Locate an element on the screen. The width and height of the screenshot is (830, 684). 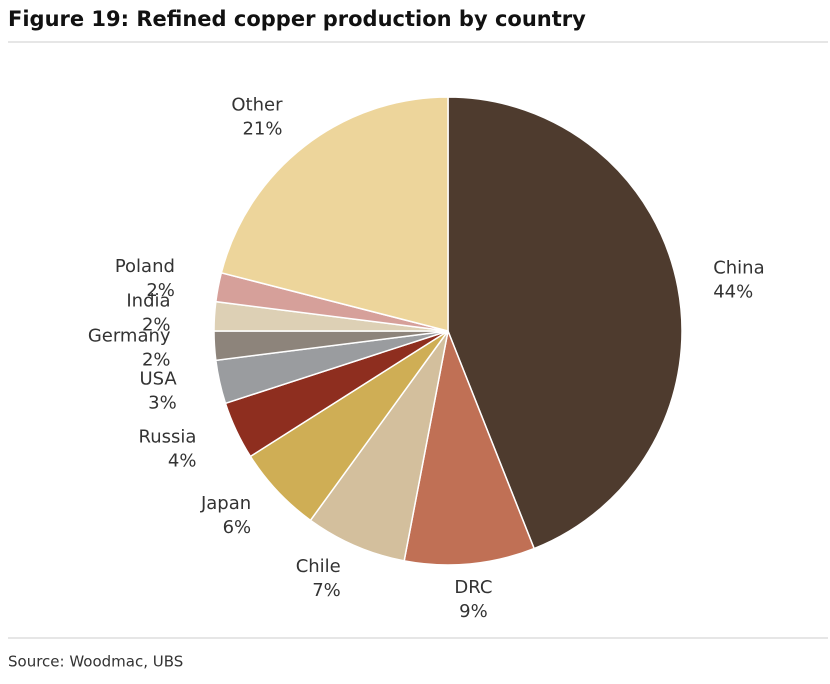
slice-value: 21% is located at coordinates (262, 129).